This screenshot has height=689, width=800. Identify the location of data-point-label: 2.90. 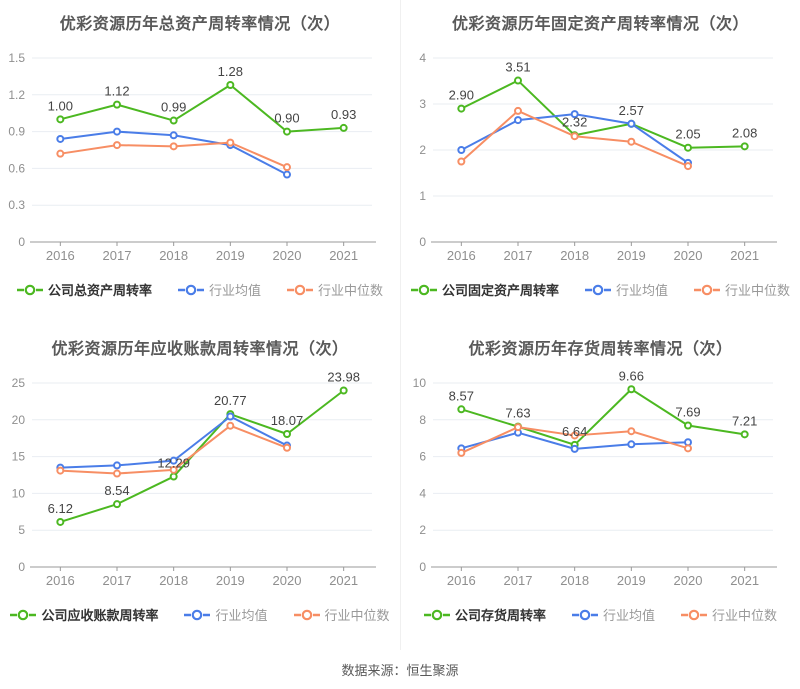
(461, 95).